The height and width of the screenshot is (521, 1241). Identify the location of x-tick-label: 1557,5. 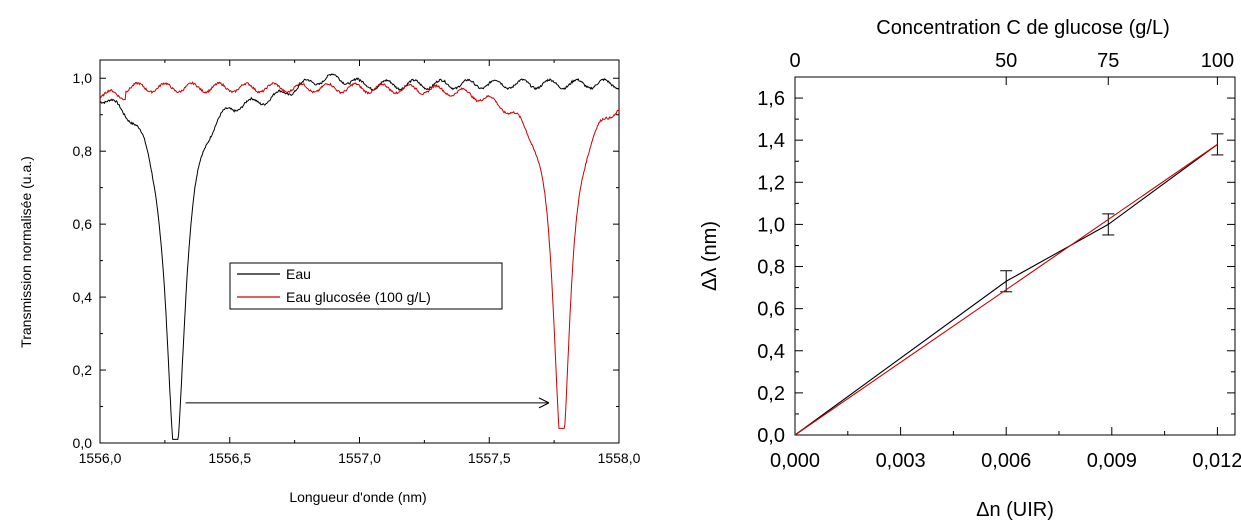
(489, 458).